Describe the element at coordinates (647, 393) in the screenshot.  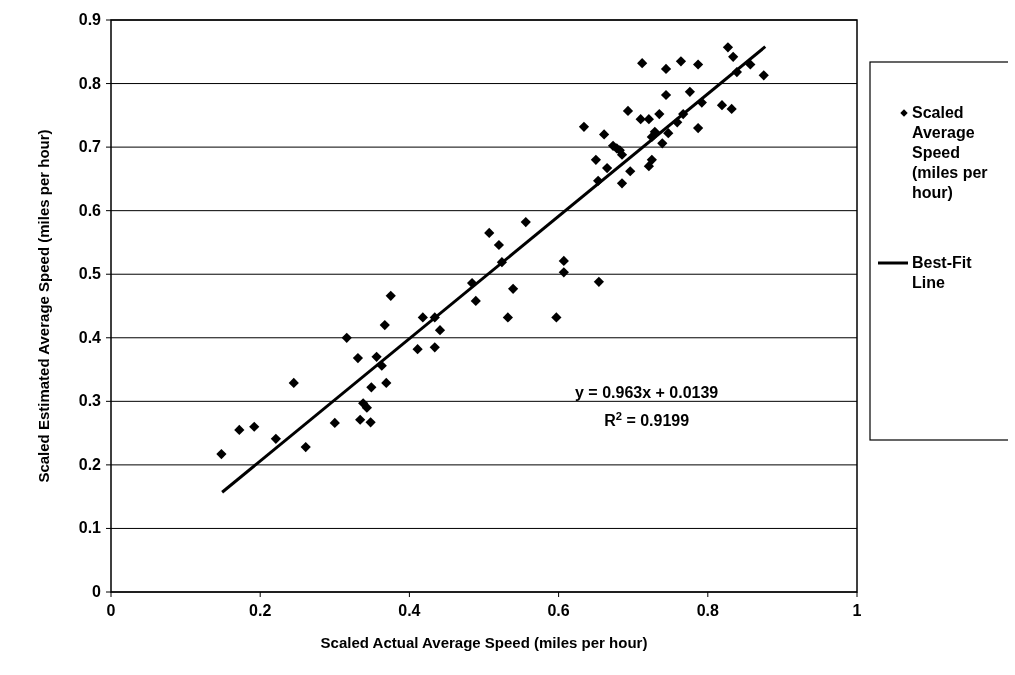
I see `annotation: y = 0.963x + 0.0139` at that location.